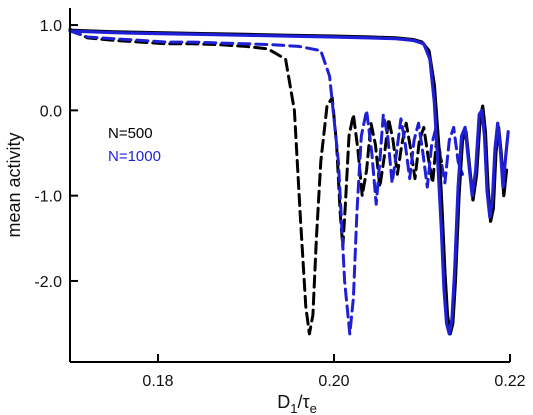 This screenshot has width=533, height=415. What do you see at coordinates (333, 381) in the screenshot?
I see `x-tick-label: 0.20` at bounding box center [333, 381].